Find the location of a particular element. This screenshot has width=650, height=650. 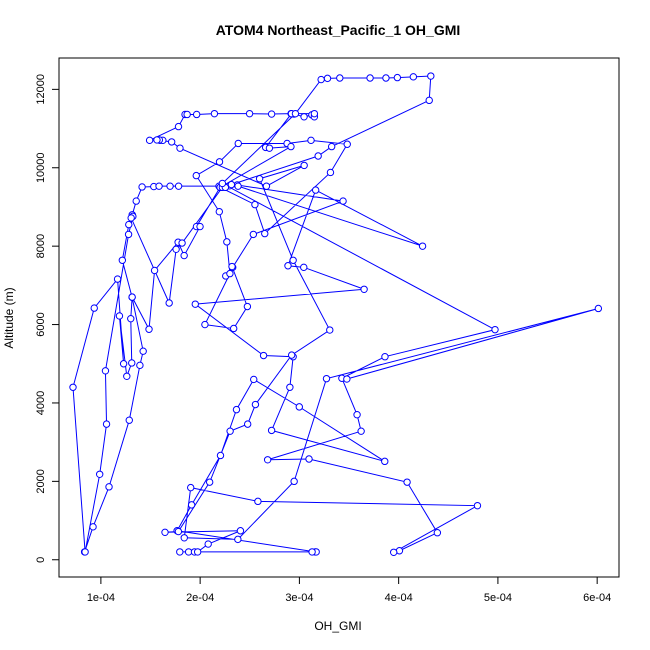

y-tick-label: 6000 is located at coordinates (41, 324).